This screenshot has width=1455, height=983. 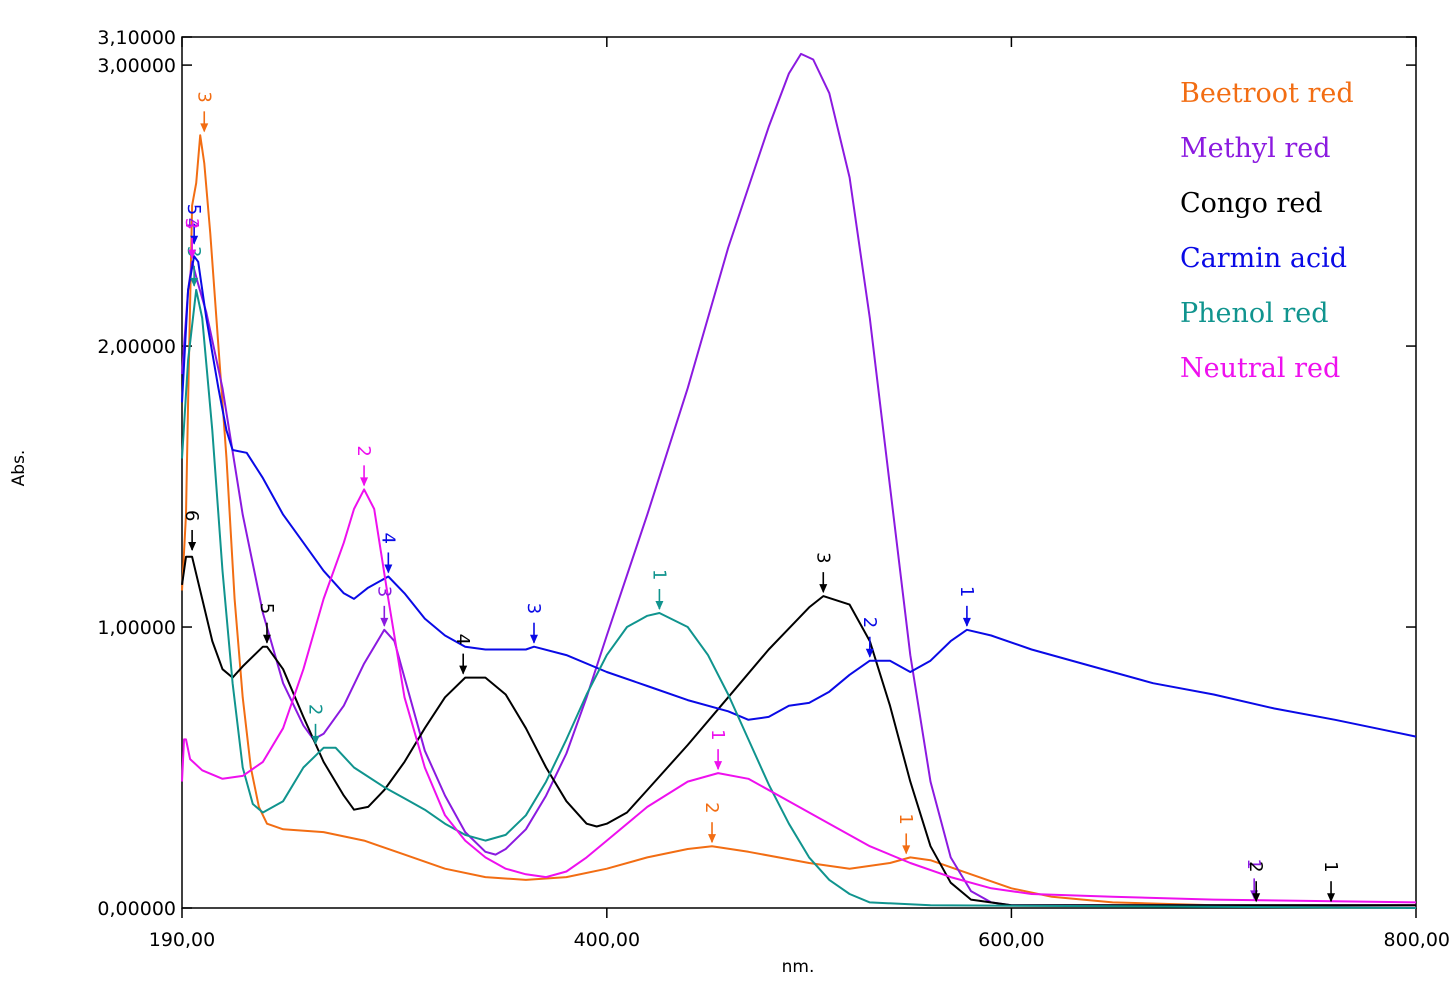 What do you see at coordinates (136, 347) in the screenshot?
I see `y-tick-label-2: 2,00000` at bounding box center [136, 347].